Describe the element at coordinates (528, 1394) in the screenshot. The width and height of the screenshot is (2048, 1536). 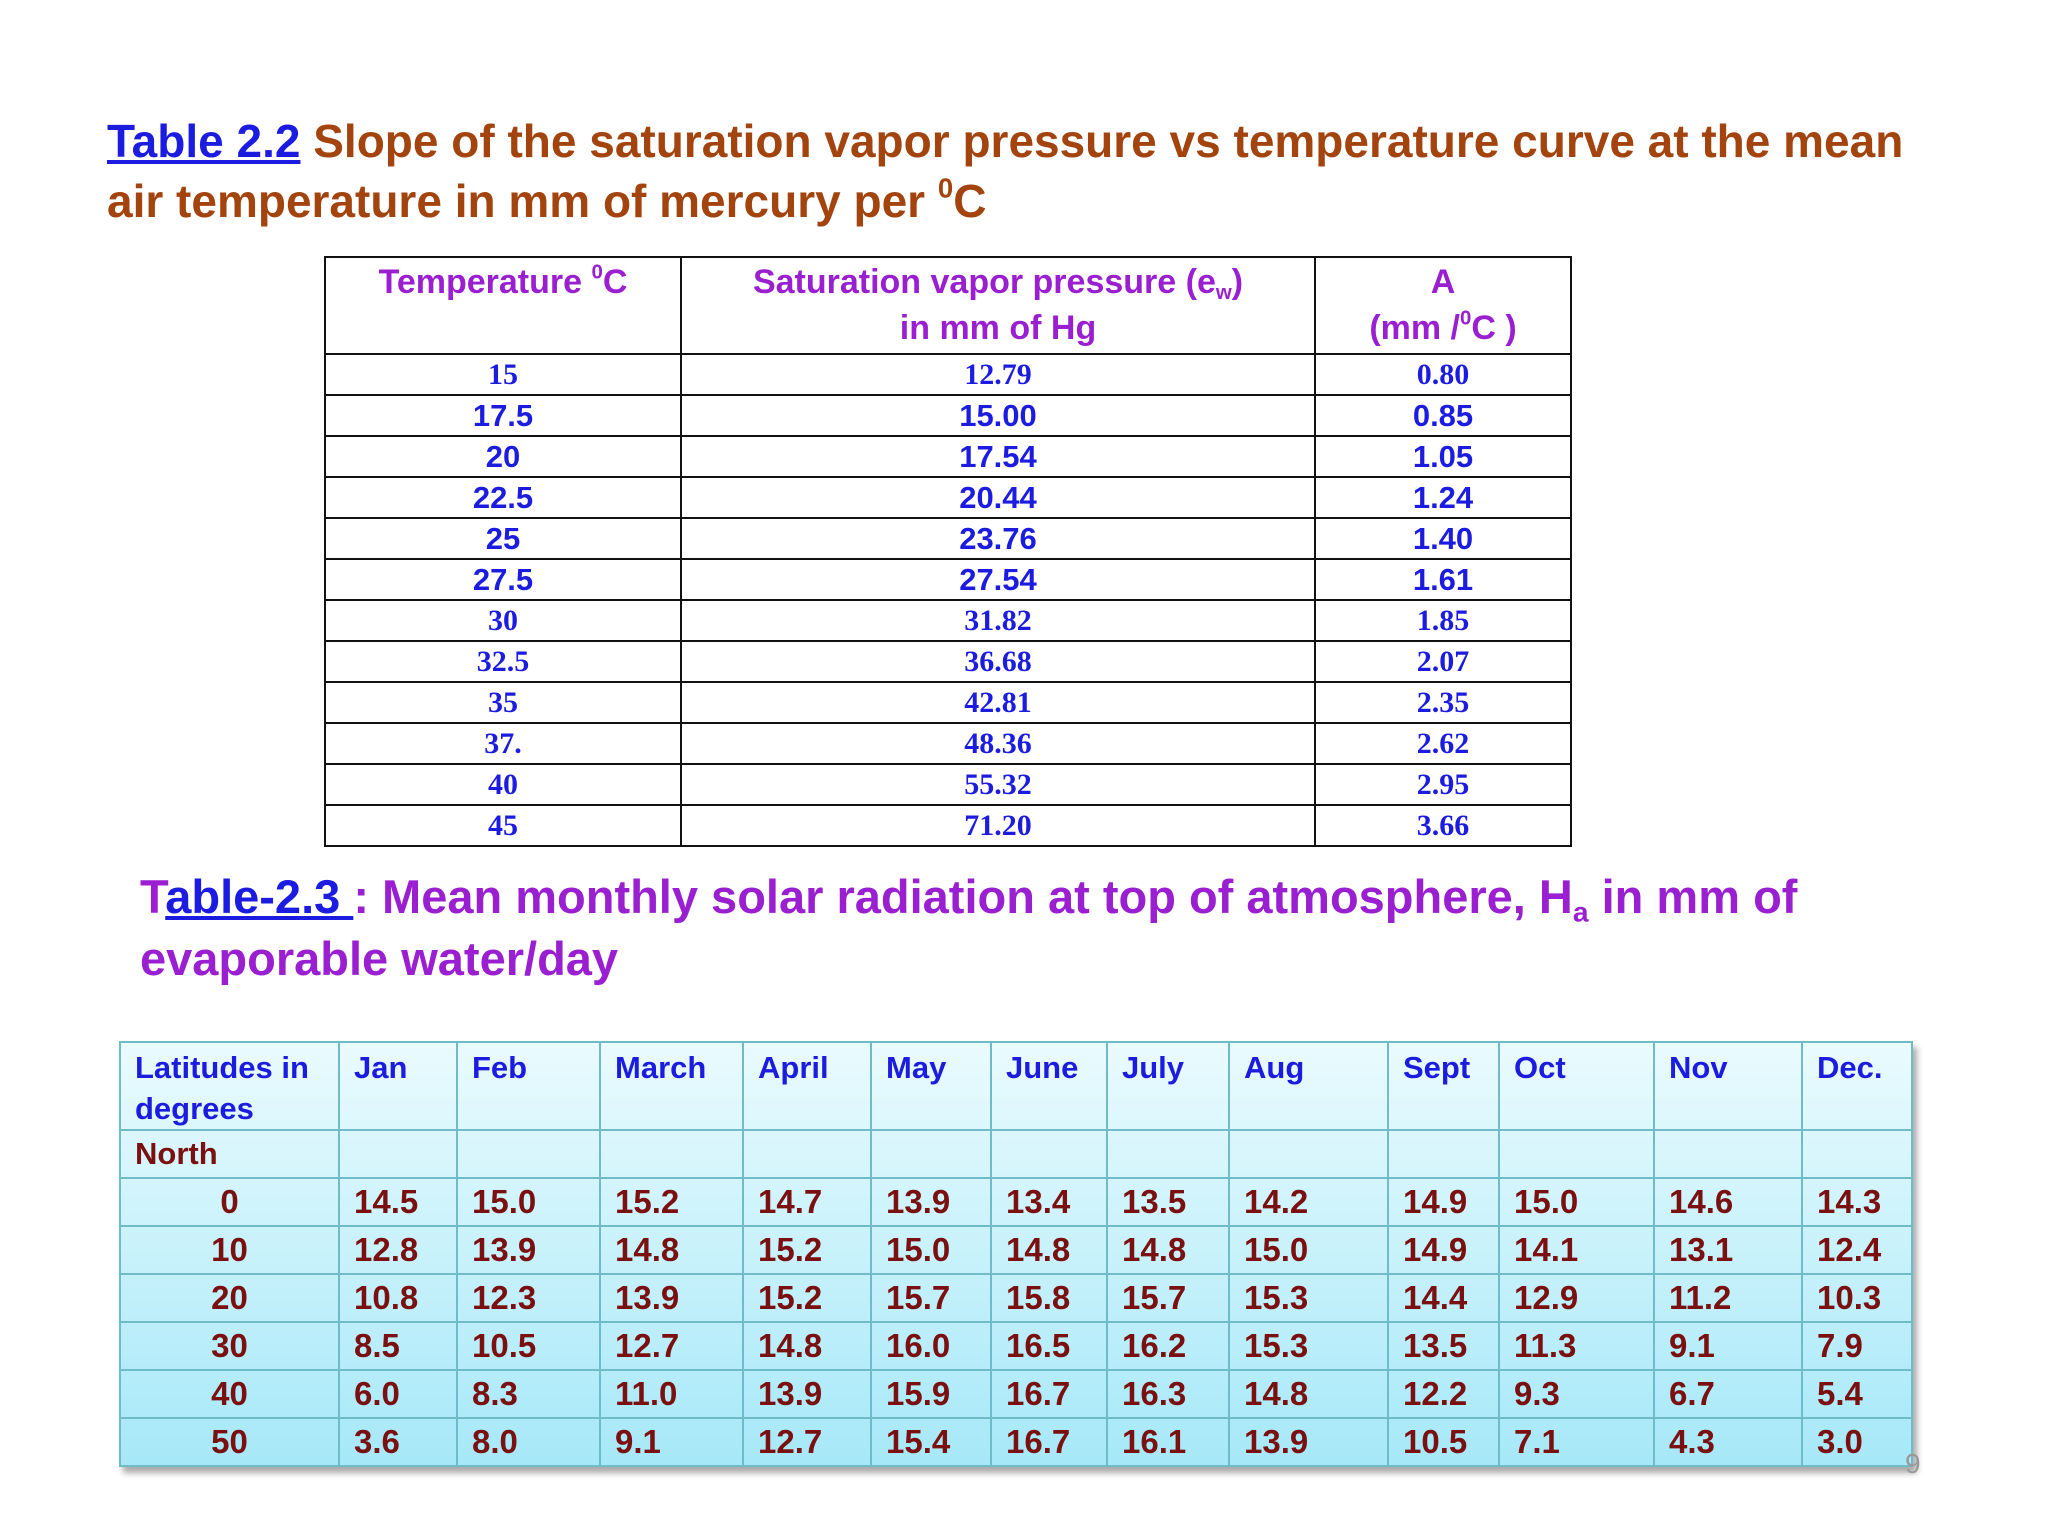
I see `table-cell: 8.3` at that location.